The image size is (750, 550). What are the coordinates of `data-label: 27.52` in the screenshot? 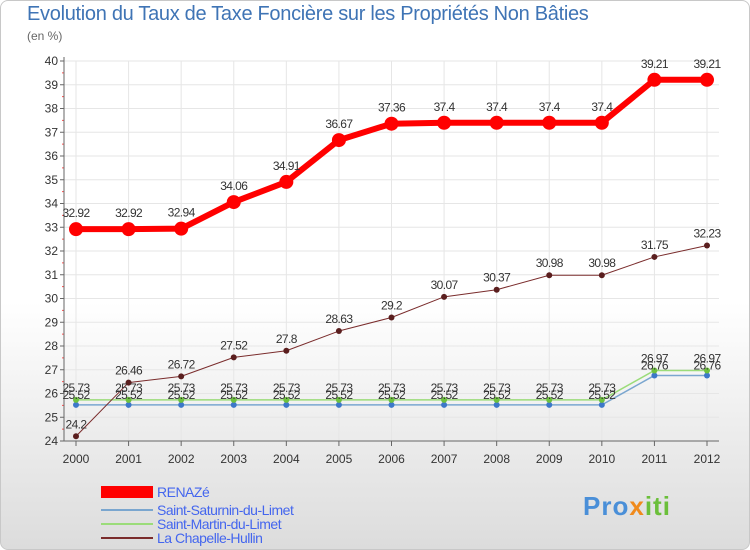 It's located at (234, 345).